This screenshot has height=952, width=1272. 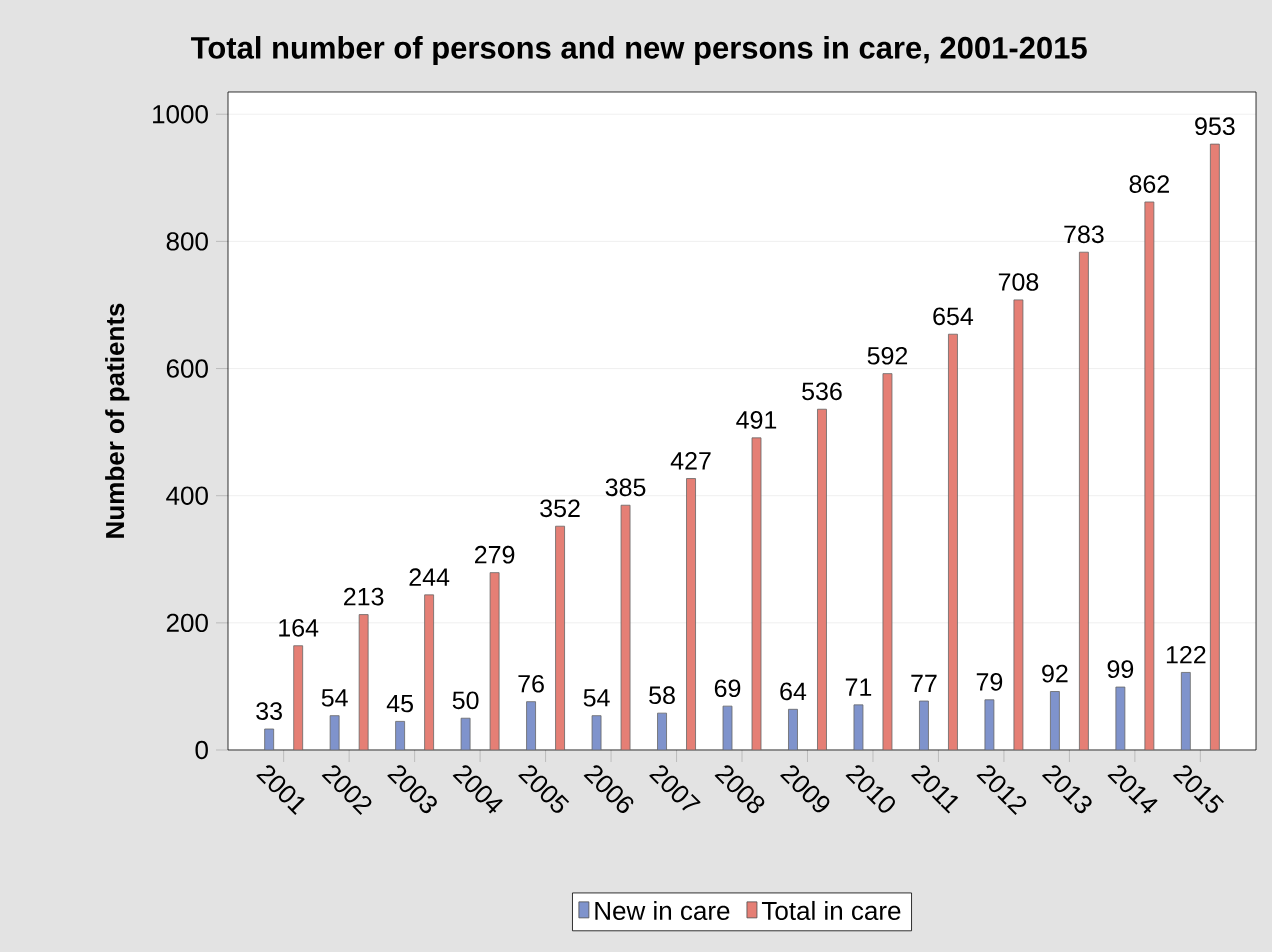 I want to click on data-label: 427, so click(x=690, y=461).